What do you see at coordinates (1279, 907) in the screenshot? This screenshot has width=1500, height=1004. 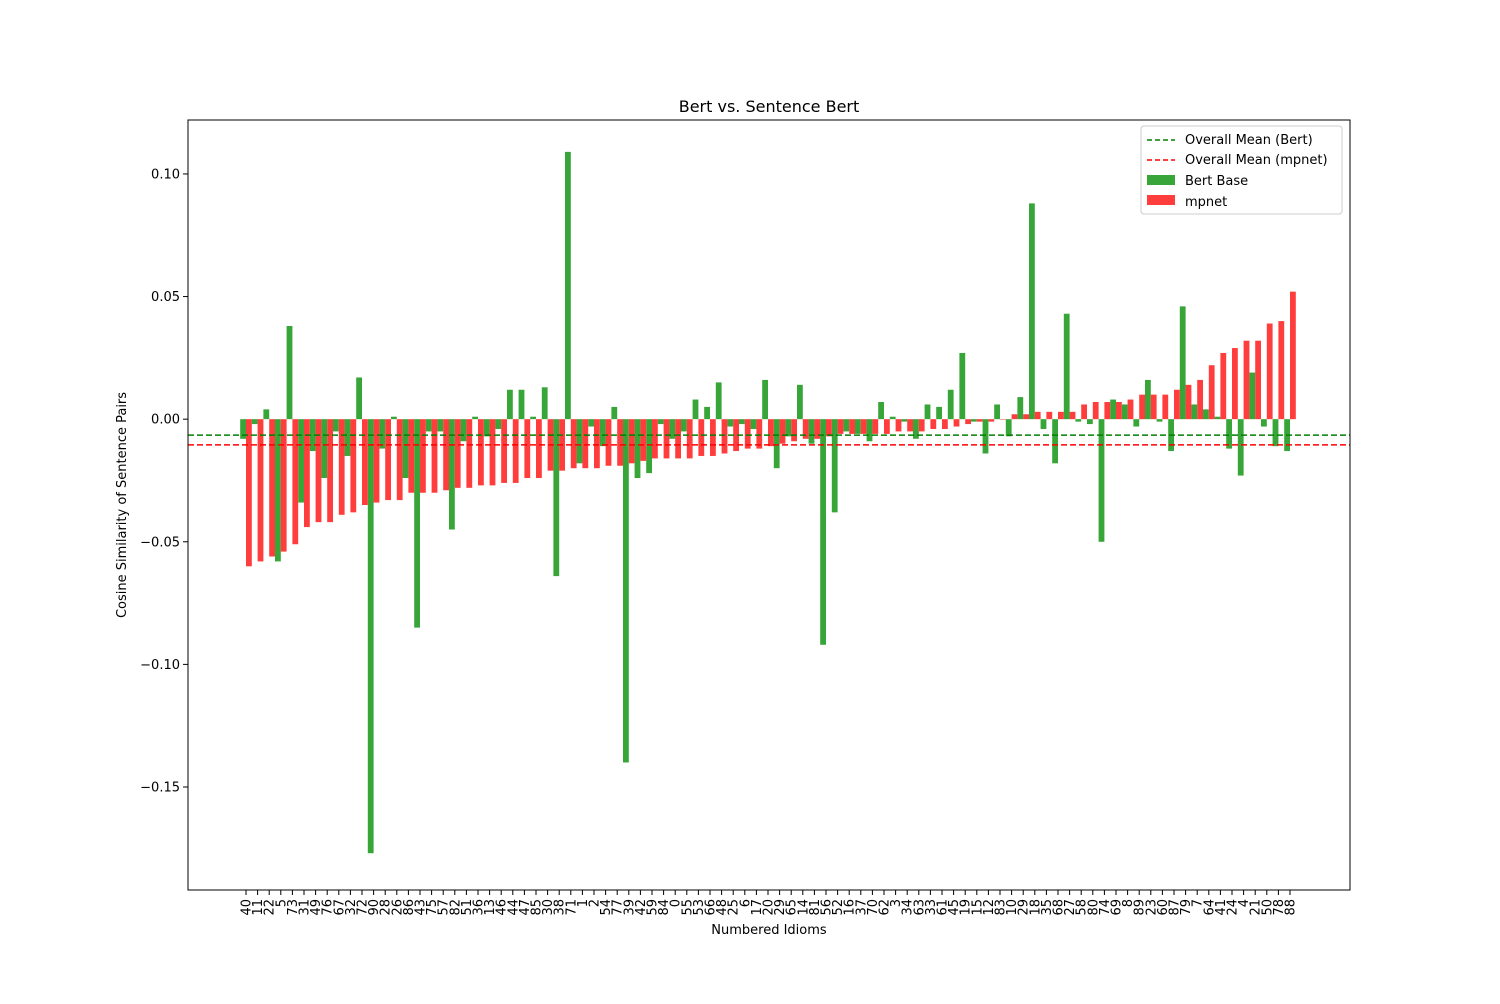 I see `x-tick-label-89: 78` at bounding box center [1279, 907].